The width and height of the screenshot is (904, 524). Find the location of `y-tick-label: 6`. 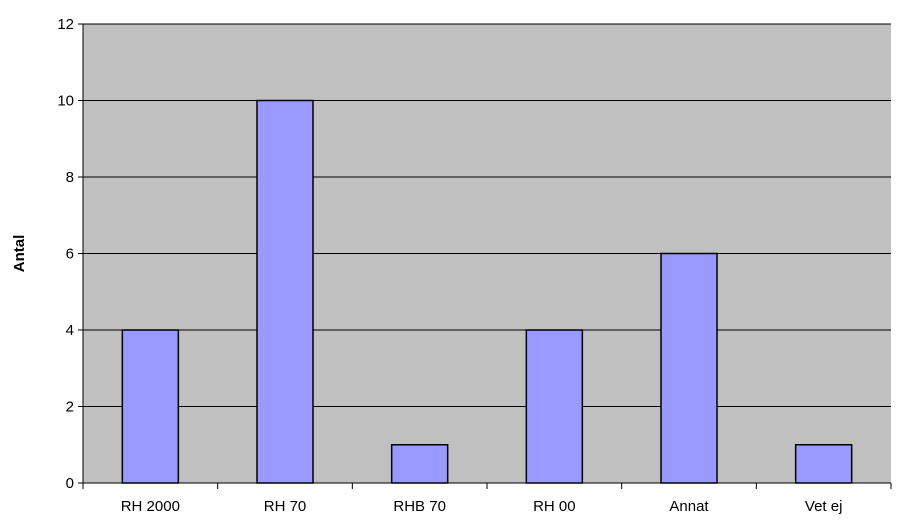

y-tick-label: 6 is located at coordinates (70, 254).